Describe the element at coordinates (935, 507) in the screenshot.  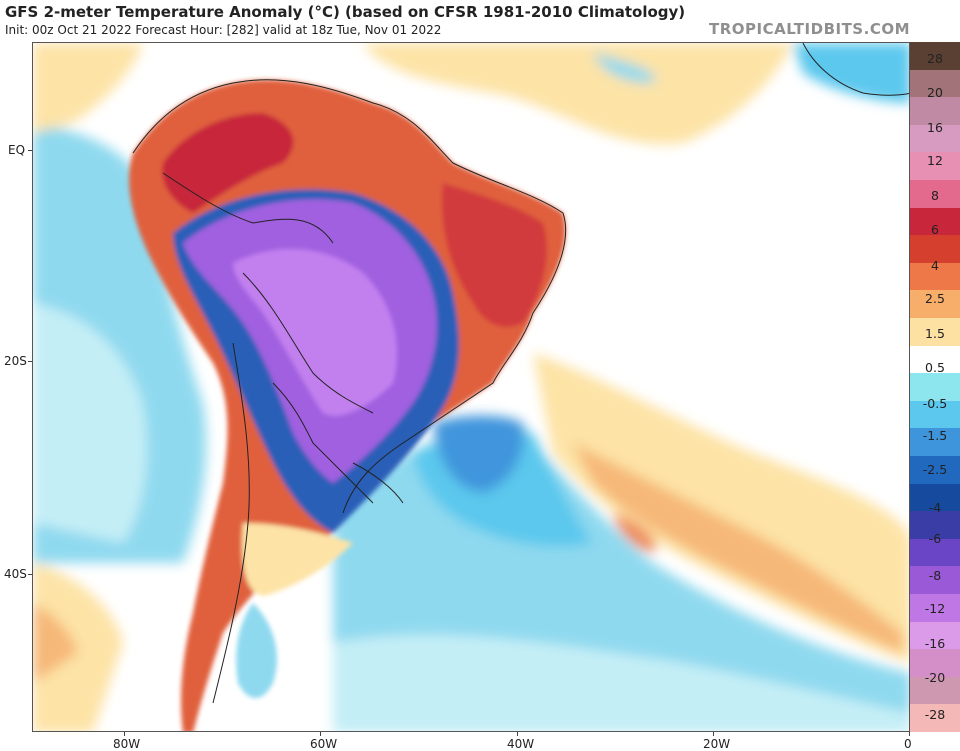
I see `colorbar-label: -4` at that location.